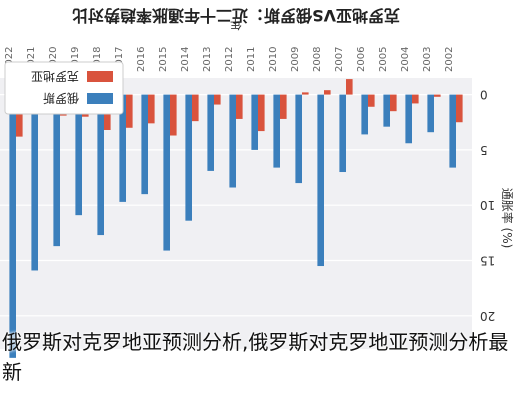 The width and height of the screenshot is (523, 400). Describe the element at coordinates (119, 59) in the screenshot. I see `x-tick-label: 2017` at that location.